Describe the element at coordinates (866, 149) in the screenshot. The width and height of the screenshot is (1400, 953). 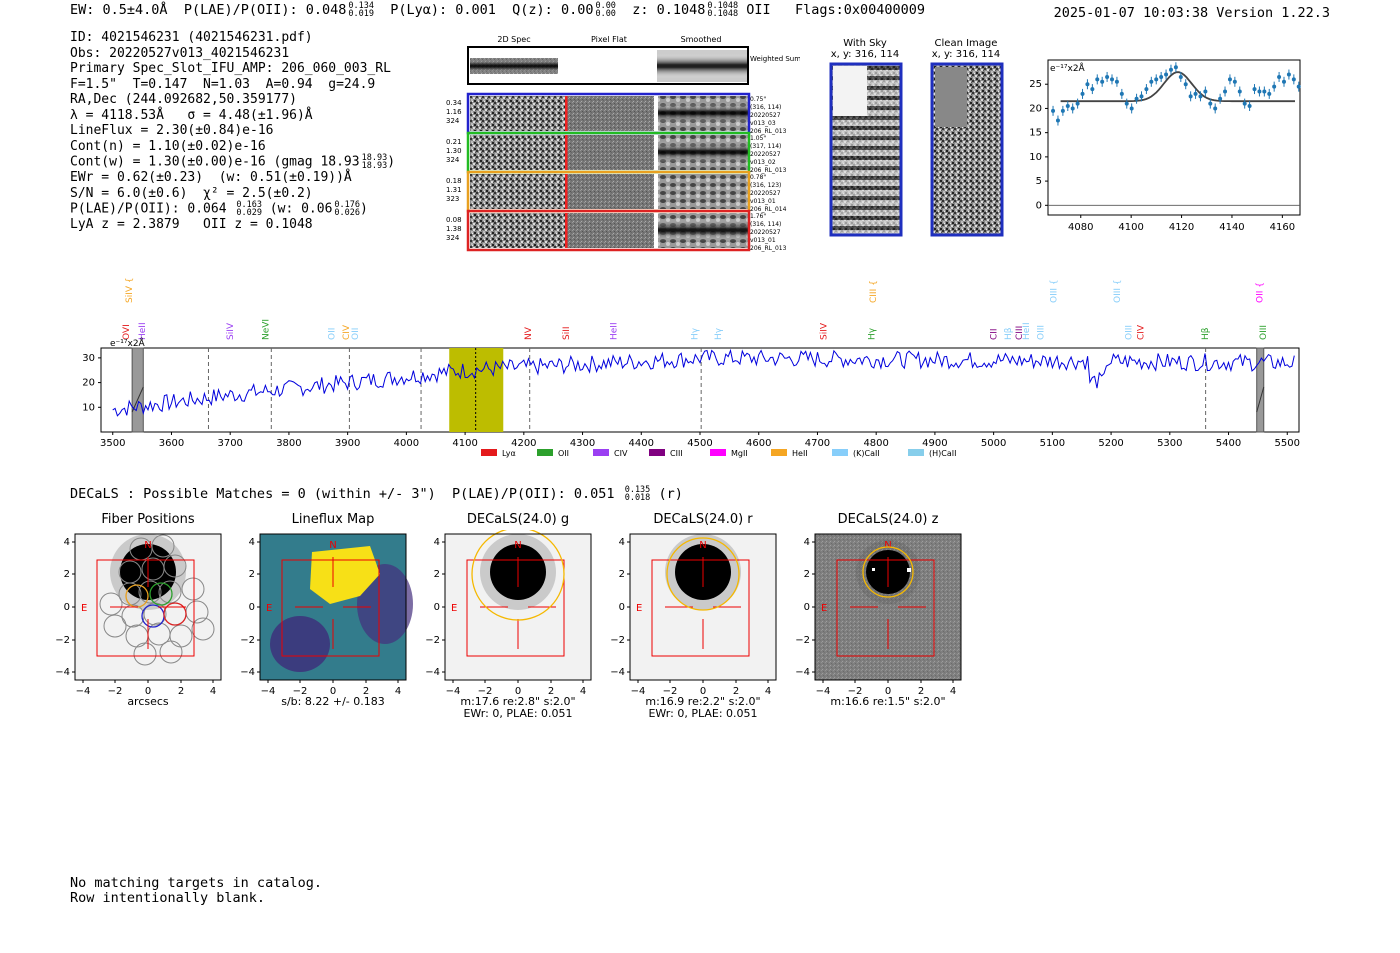
I see `with-sky-image` at that location.